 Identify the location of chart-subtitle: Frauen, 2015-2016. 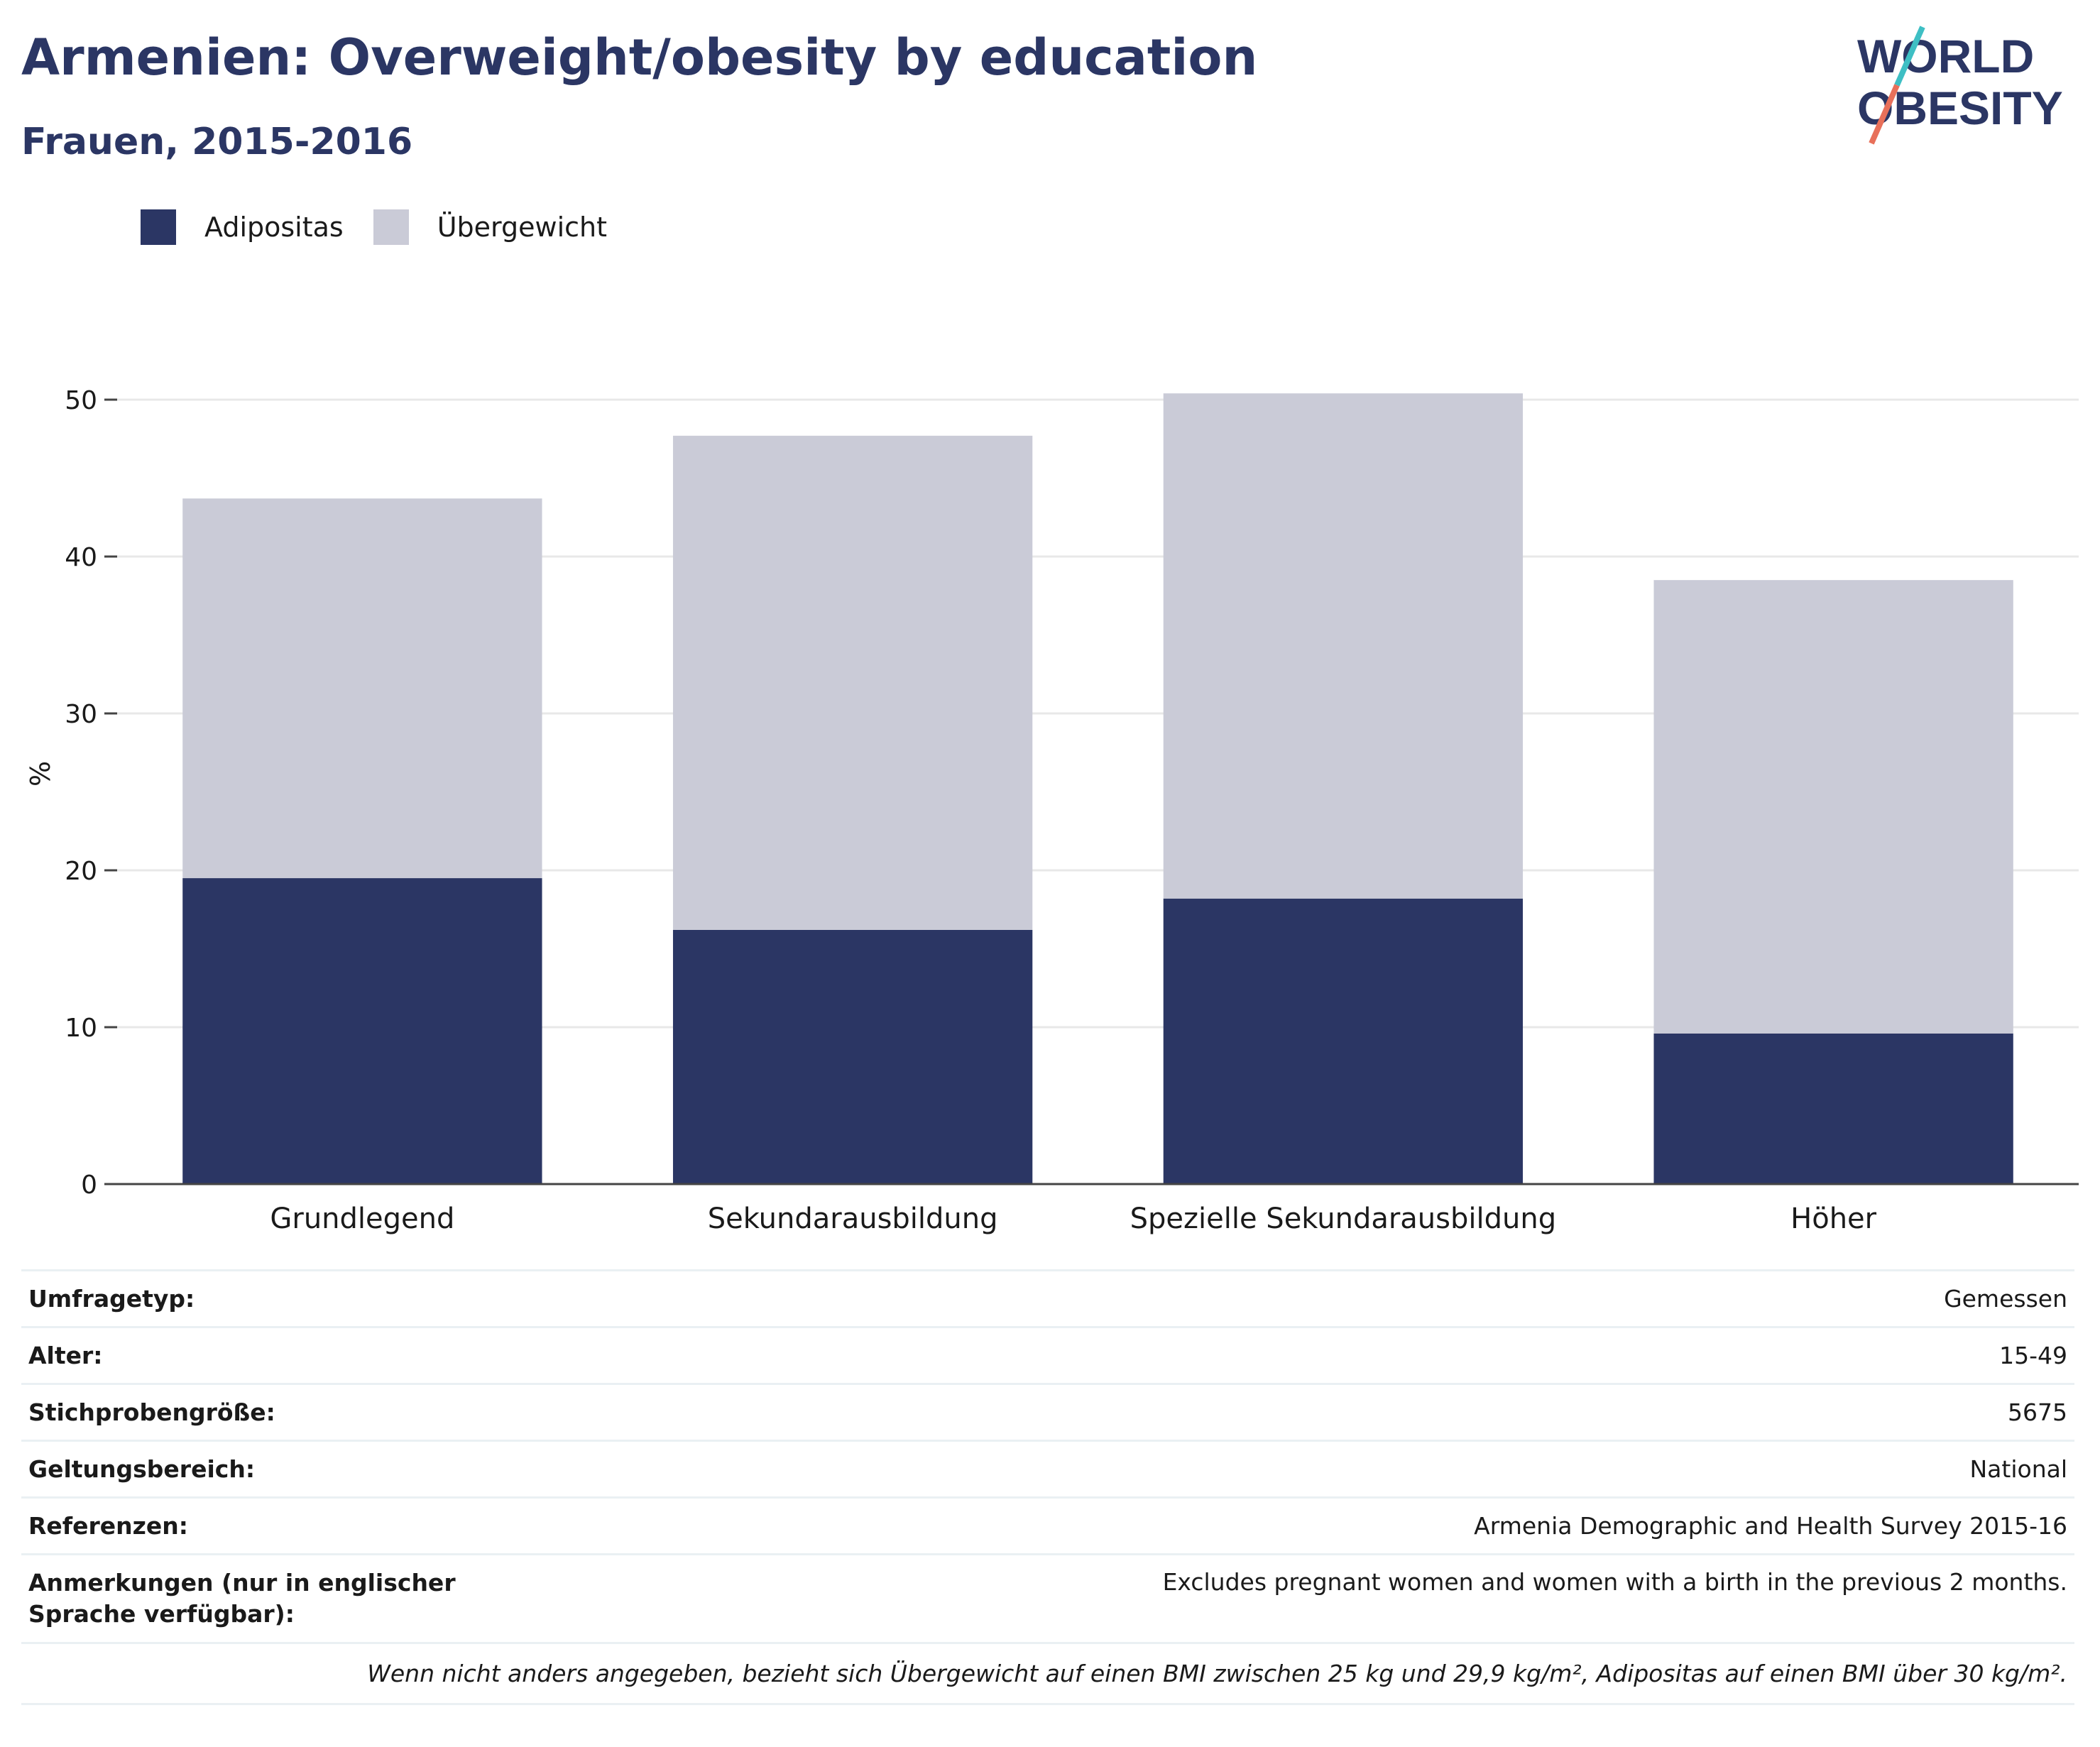
(217, 142).